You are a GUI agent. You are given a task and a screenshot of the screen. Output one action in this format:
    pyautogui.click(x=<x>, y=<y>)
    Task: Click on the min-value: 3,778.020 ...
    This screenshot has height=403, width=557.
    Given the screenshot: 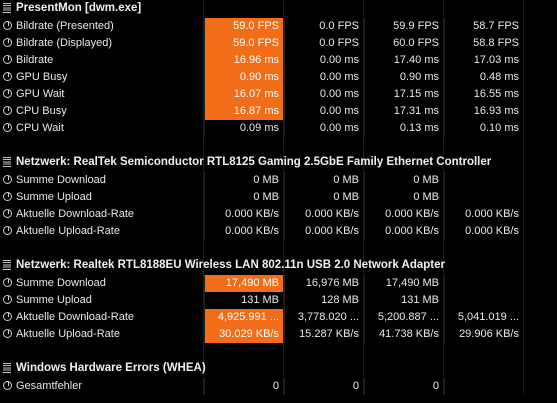 What is the action you would take?
    pyautogui.click(x=323, y=317)
    